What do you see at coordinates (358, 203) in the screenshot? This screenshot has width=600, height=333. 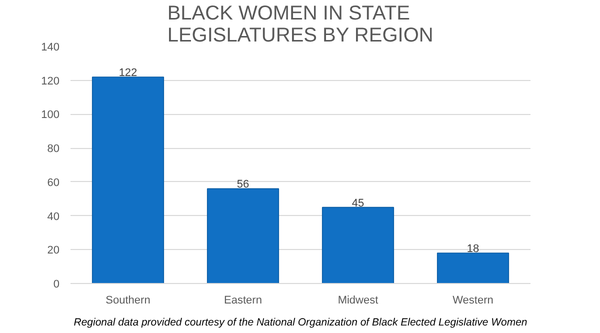 I see `data-label: 45` at bounding box center [358, 203].